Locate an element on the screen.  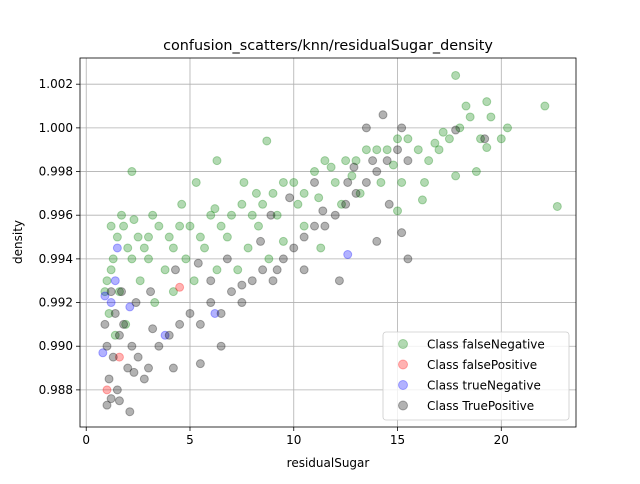
x-tick-label: 15 is located at coordinates (397, 440).